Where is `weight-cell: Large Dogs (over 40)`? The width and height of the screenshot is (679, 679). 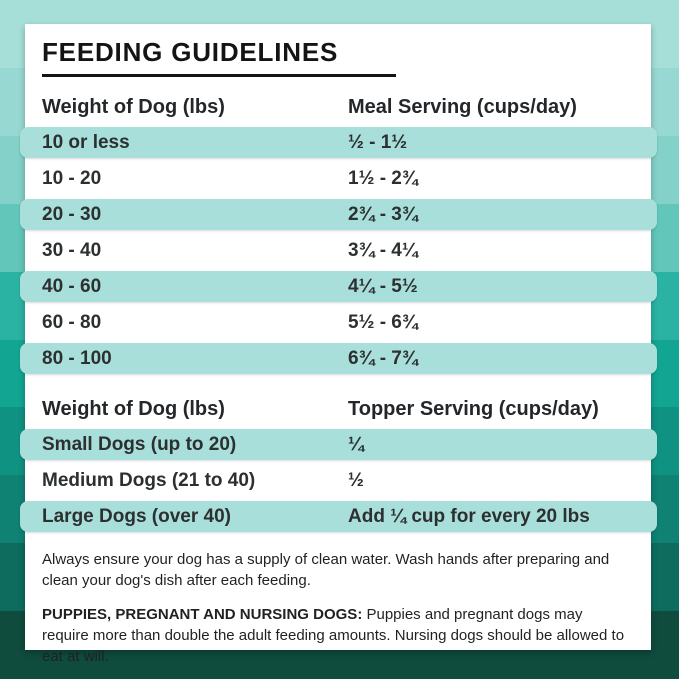 weight-cell: Large Dogs (over 40) is located at coordinates (136, 516).